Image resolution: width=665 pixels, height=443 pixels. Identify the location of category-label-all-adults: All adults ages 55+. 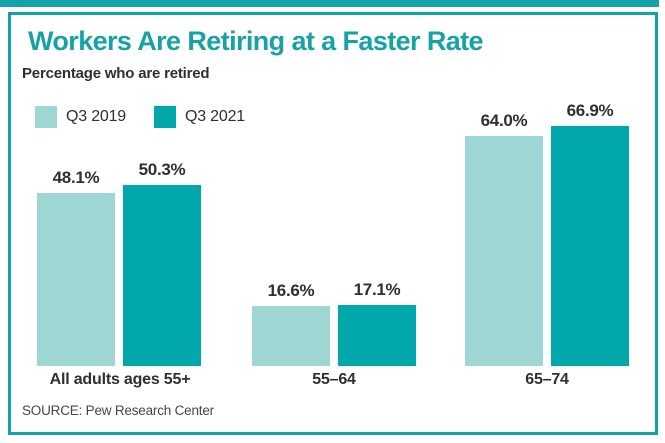
(120, 379).